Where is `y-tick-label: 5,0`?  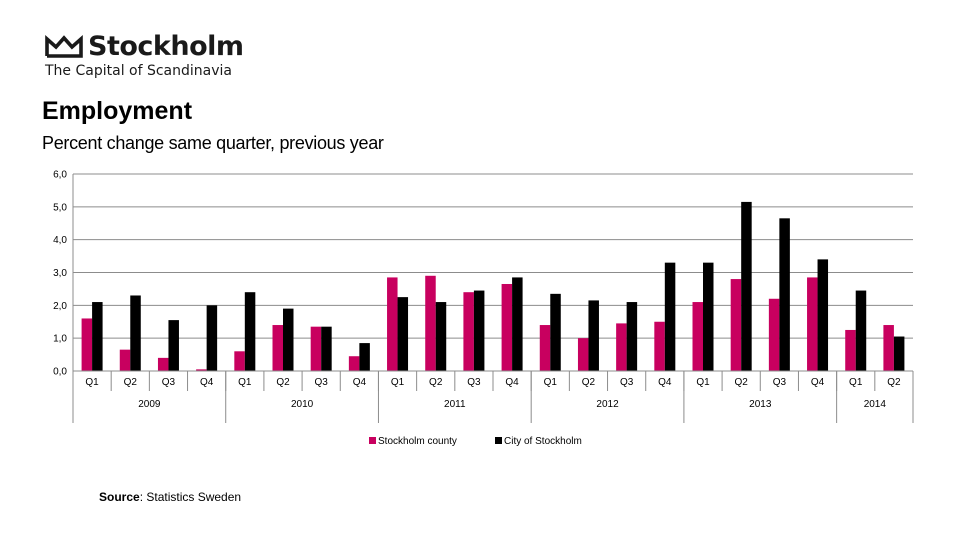
y-tick-label: 5,0 is located at coordinates (60, 207).